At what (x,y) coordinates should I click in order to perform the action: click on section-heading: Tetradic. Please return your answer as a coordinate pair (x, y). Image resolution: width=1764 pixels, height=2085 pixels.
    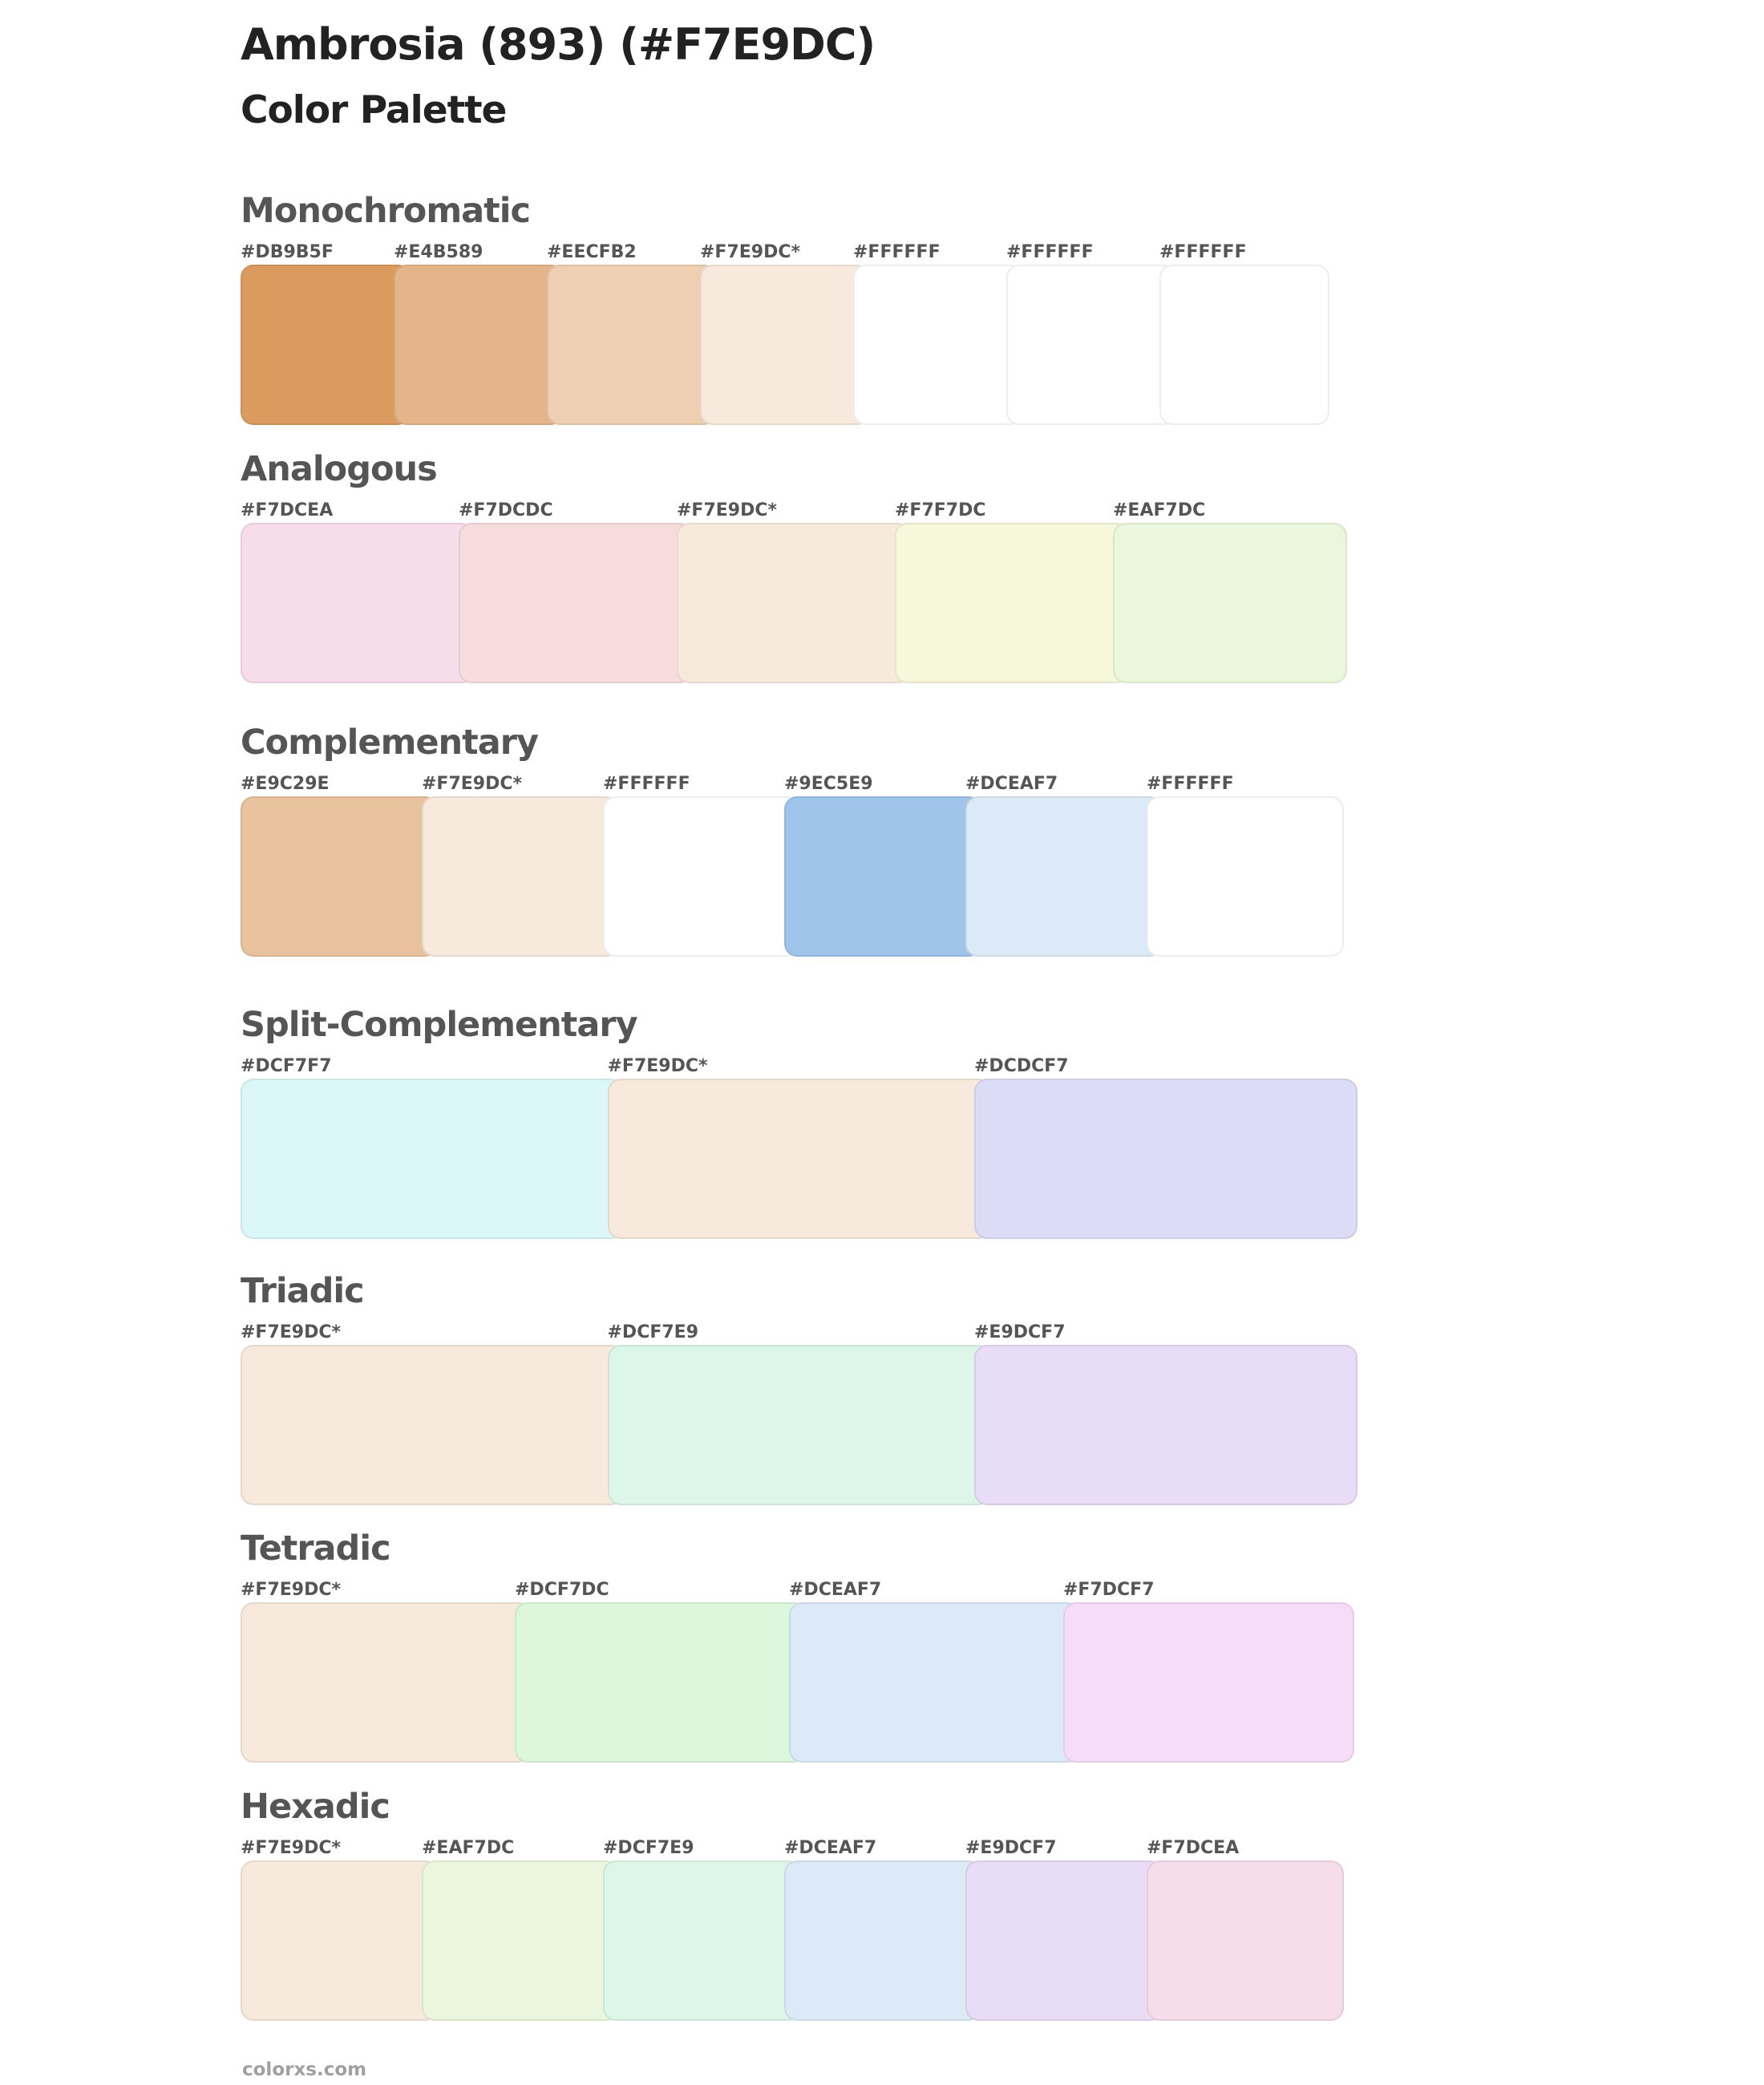
    Looking at the image, I should click on (316, 1549).